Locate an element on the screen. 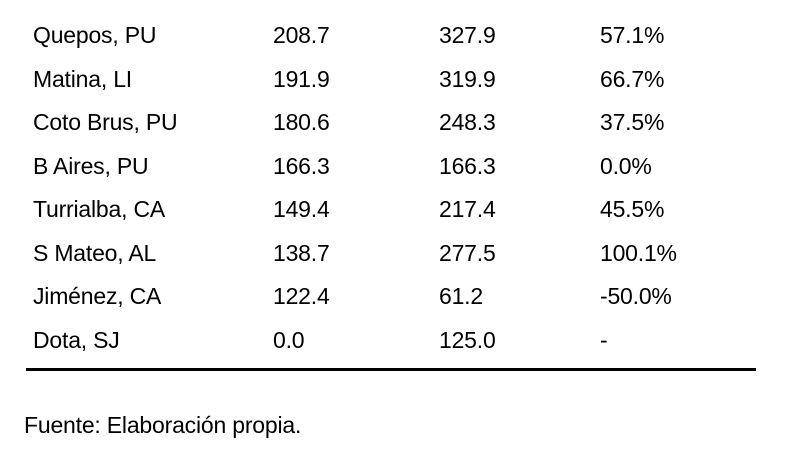 This screenshot has width=786, height=454. location-cell: Coto Brus, PU is located at coordinates (105, 122).